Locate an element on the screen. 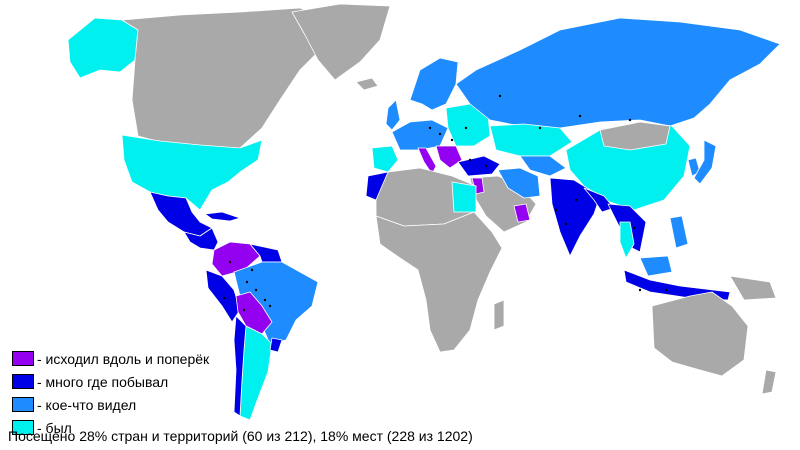  italy is located at coordinates (427, 161).